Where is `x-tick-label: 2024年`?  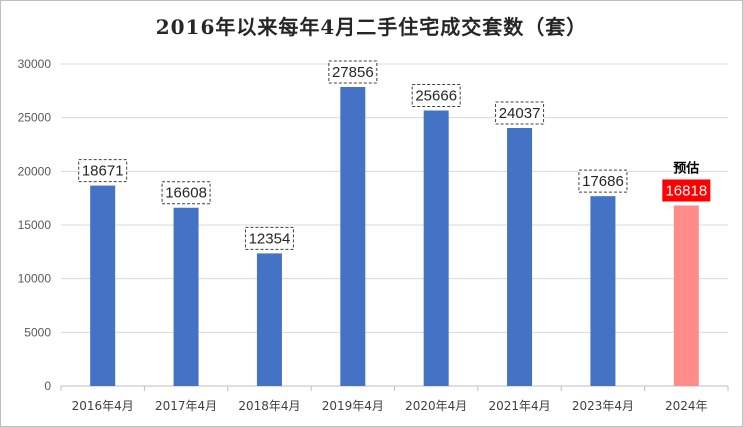 x-tick-label: 2024年 is located at coordinates (686, 406).